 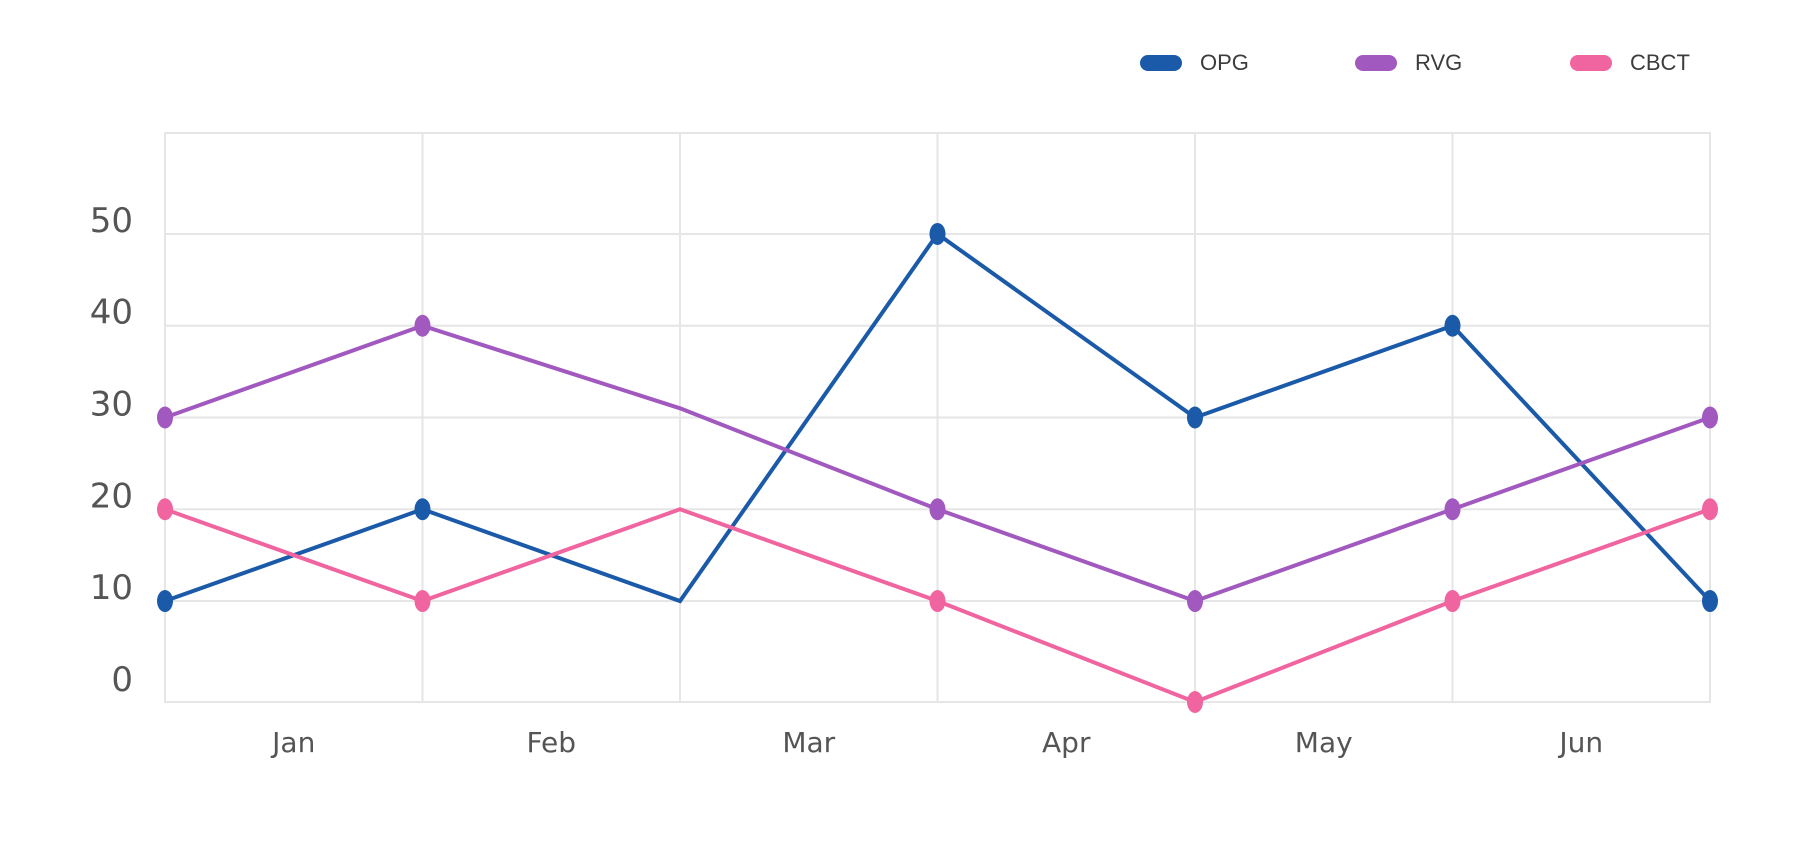 What do you see at coordinates (111, 221) in the screenshot?
I see `y-tick-label: 50` at bounding box center [111, 221].